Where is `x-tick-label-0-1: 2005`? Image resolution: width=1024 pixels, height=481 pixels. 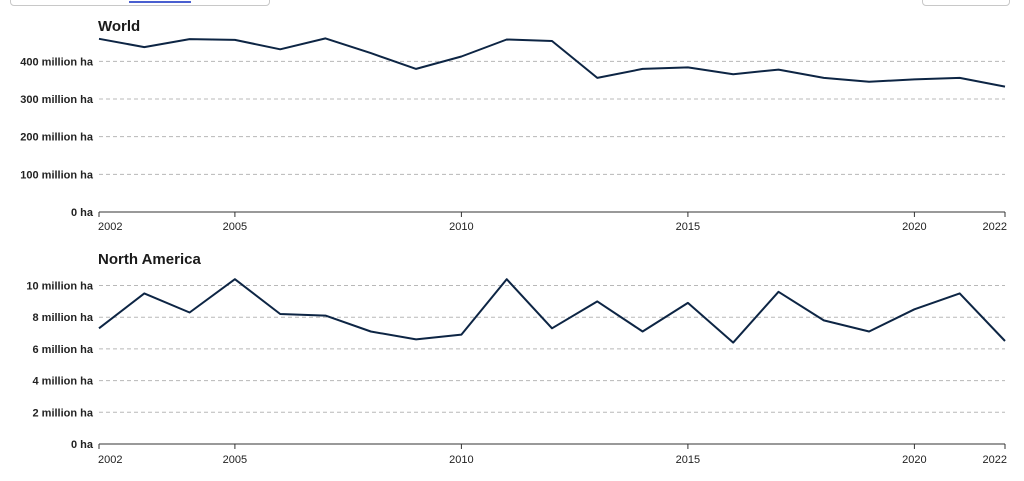 x-tick-label-0-1: 2005 is located at coordinates (235, 227).